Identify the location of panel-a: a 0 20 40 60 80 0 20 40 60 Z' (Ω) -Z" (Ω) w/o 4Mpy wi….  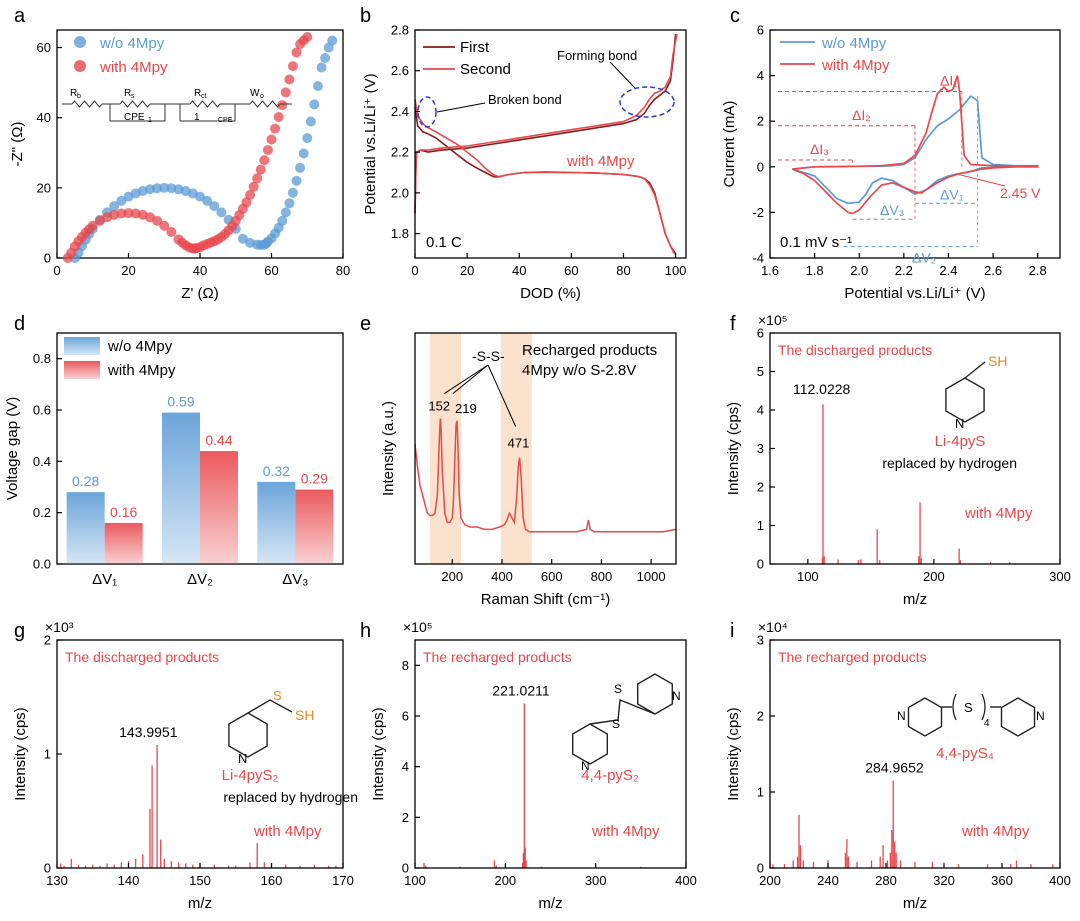
(179, 153).